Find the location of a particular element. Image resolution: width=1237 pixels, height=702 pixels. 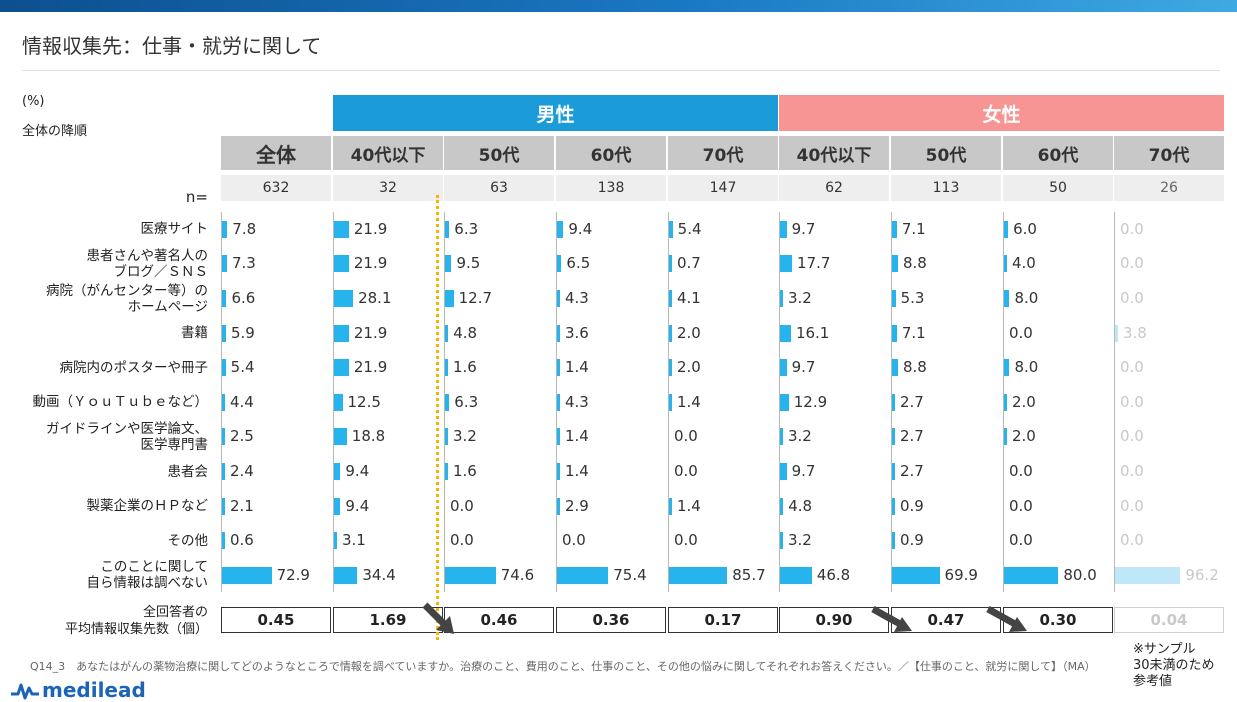

data-value-label: 12.9 is located at coordinates (810, 401).